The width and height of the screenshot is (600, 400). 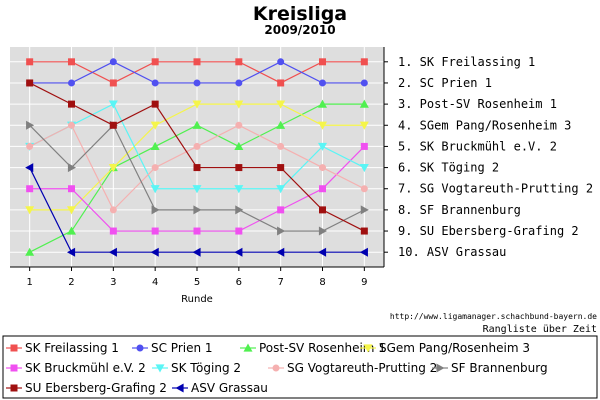 What do you see at coordinates (86, 388) in the screenshot?
I see `legend-item-9: SU Ebersberg-Grafing 2` at bounding box center [86, 388].